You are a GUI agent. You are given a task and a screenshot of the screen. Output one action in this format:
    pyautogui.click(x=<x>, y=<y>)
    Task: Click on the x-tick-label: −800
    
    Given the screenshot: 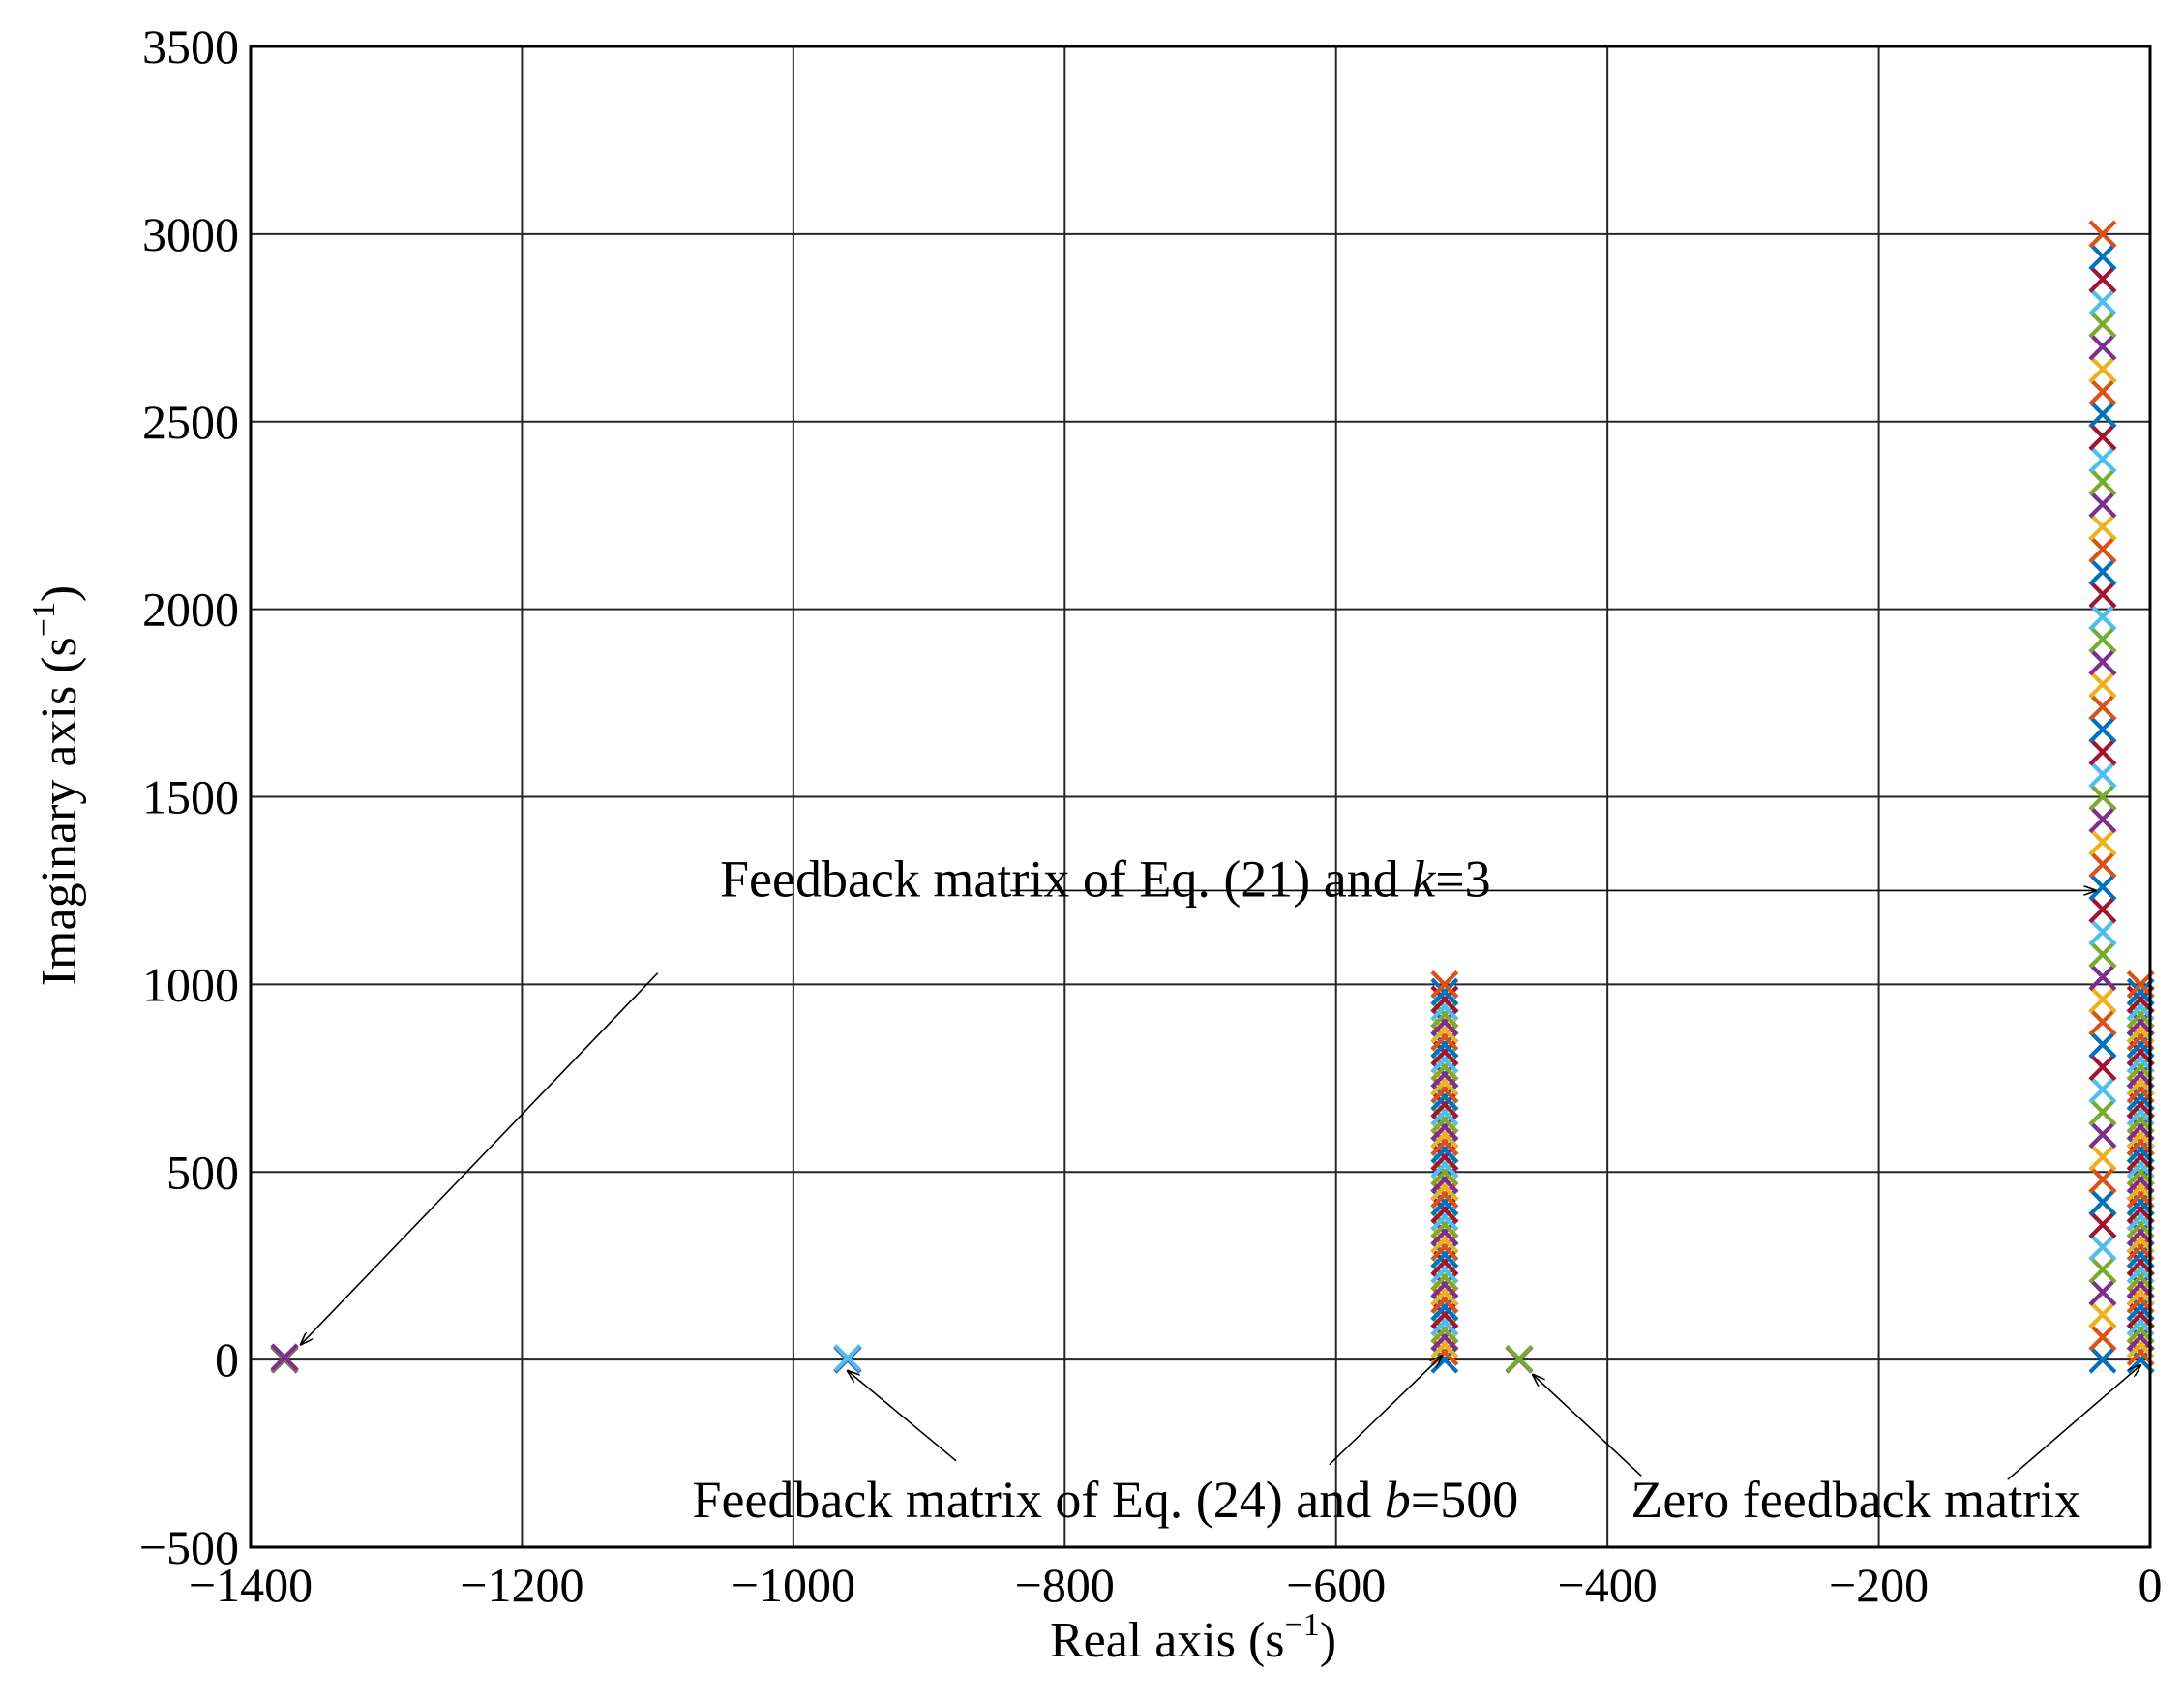 What is the action you would take?
    pyautogui.click(x=1065, y=1585)
    